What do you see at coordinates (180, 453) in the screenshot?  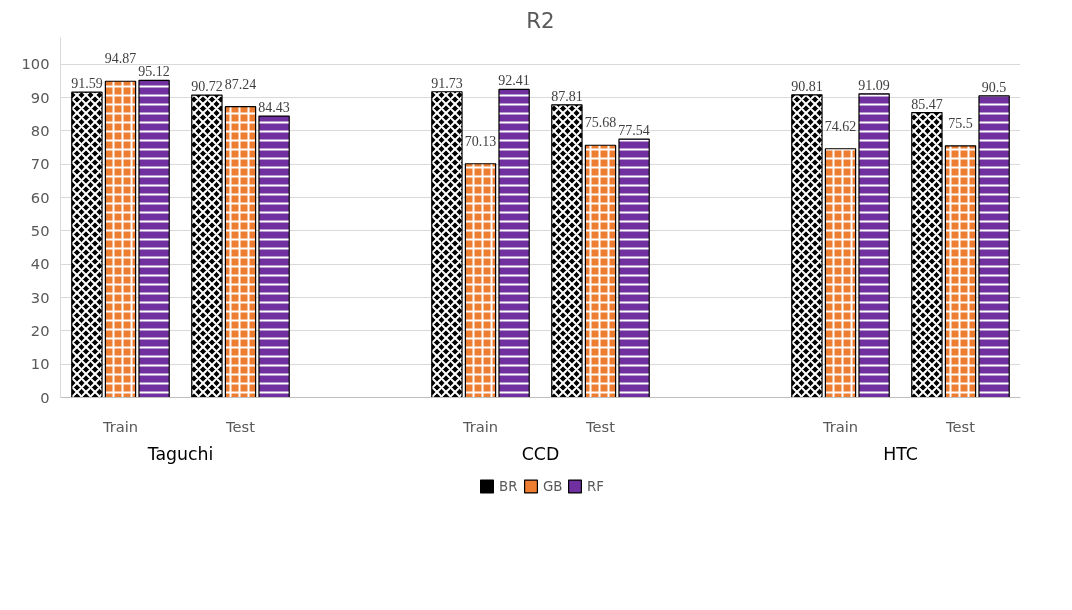 I see `text: Taguchi` at bounding box center [180, 453].